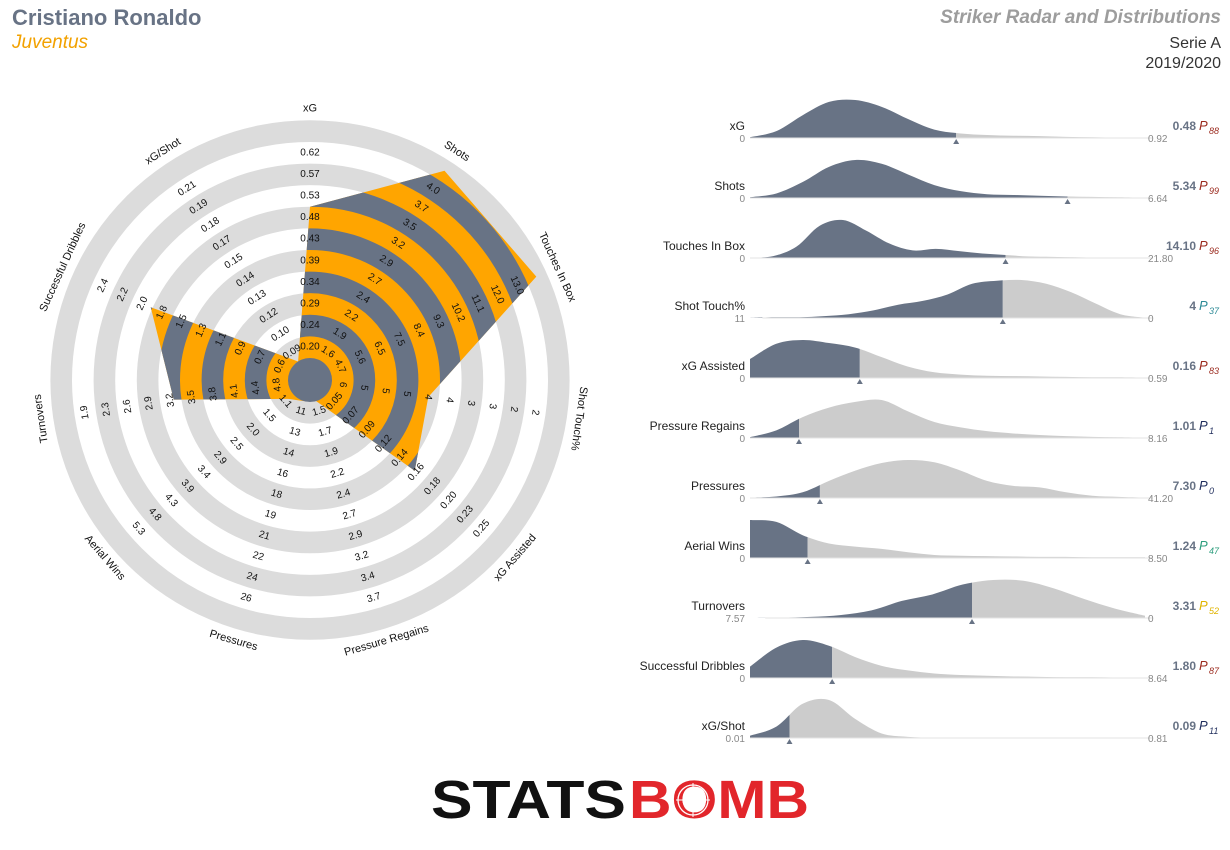 The image size is (1230, 850). Describe the element at coordinates (256, 388) in the screenshot. I see `radar-tick-label: 4.4` at that location.